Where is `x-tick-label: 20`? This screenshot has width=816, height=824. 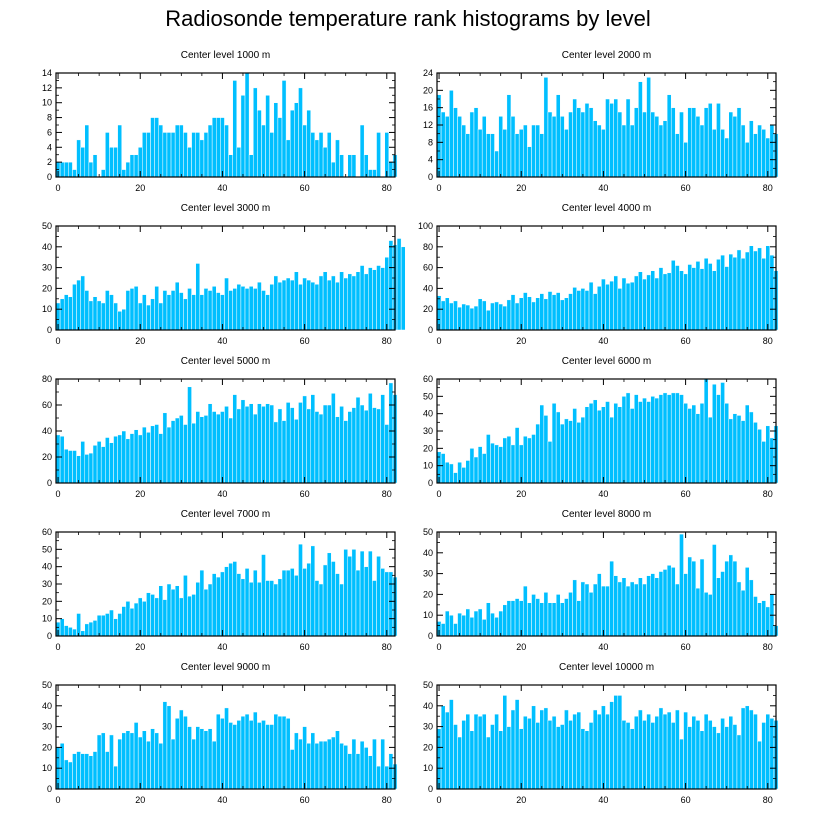 x-tick-label: 20 is located at coordinates (521, 188).